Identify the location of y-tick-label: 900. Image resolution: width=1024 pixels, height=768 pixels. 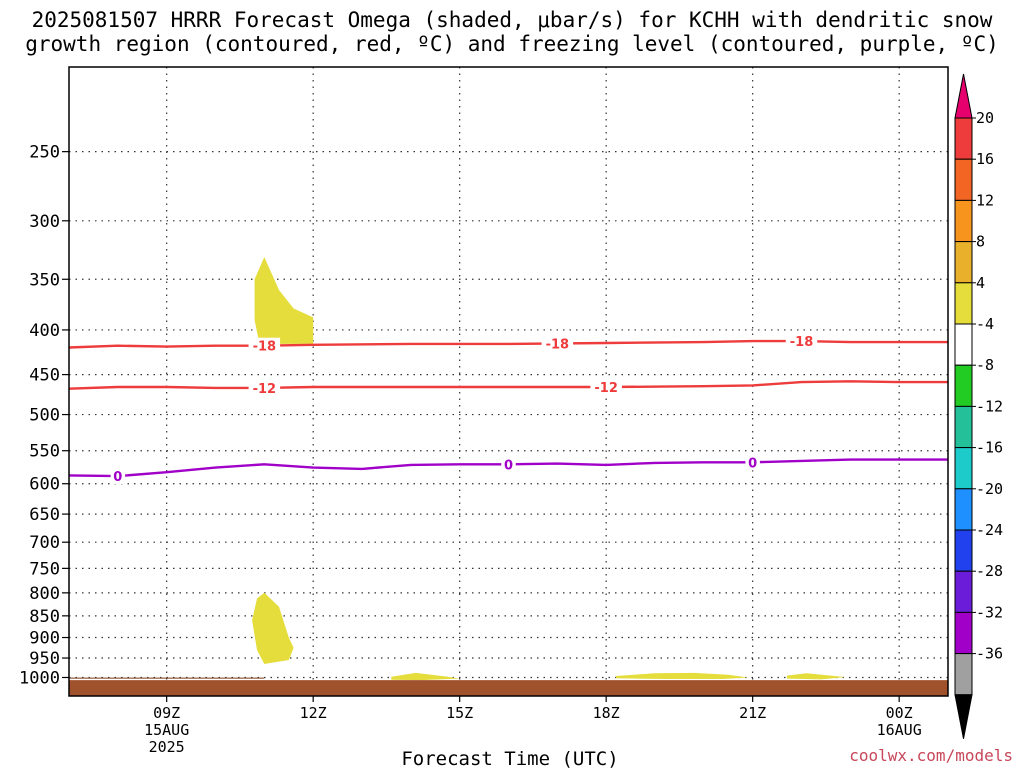
(44, 639).